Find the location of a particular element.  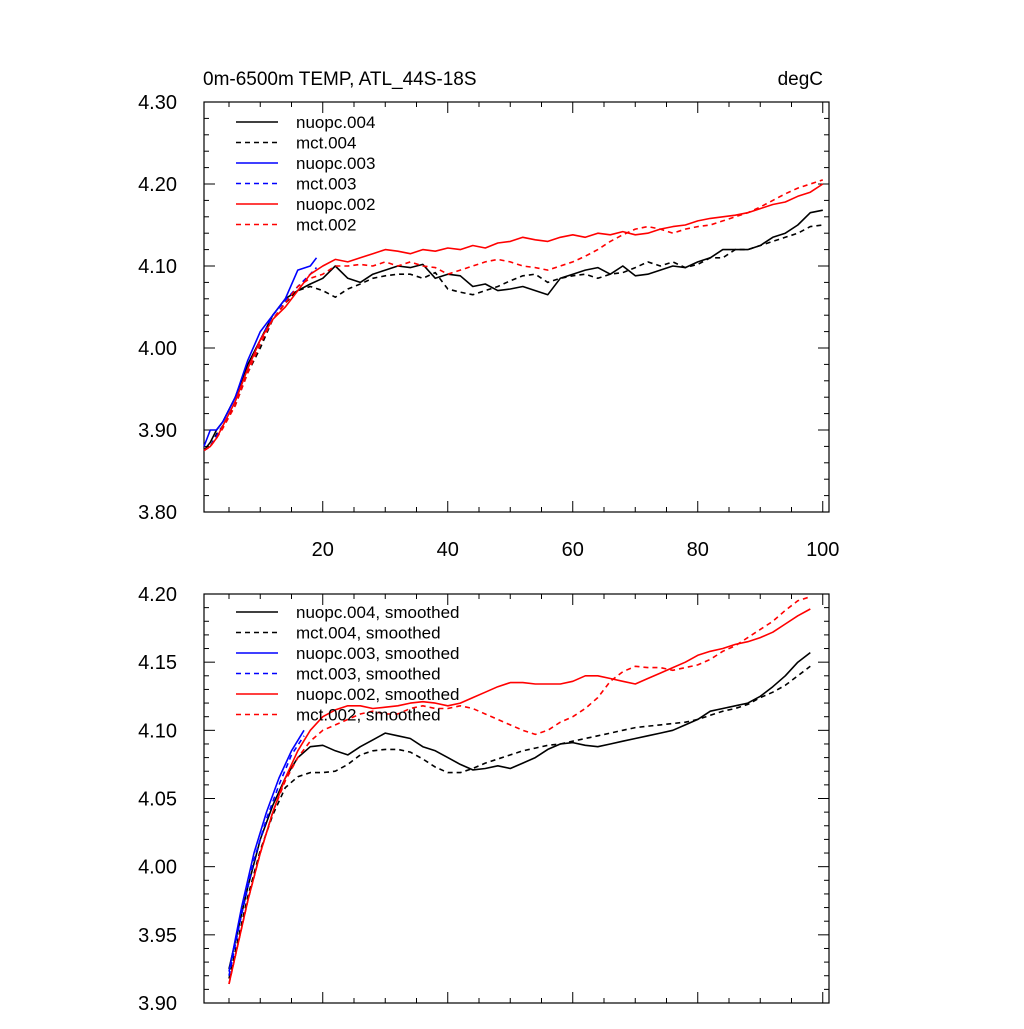

y-tick-label: 3.95 is located at coordinates (157, 936).